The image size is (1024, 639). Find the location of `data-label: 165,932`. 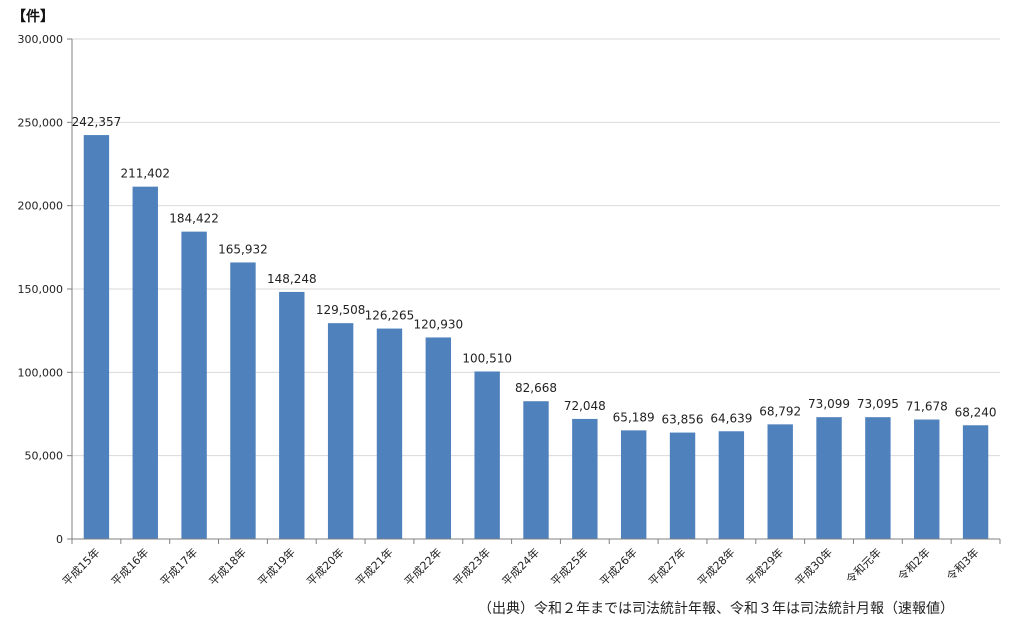

data-label: 165,932 is located at coordinates (243, 249).